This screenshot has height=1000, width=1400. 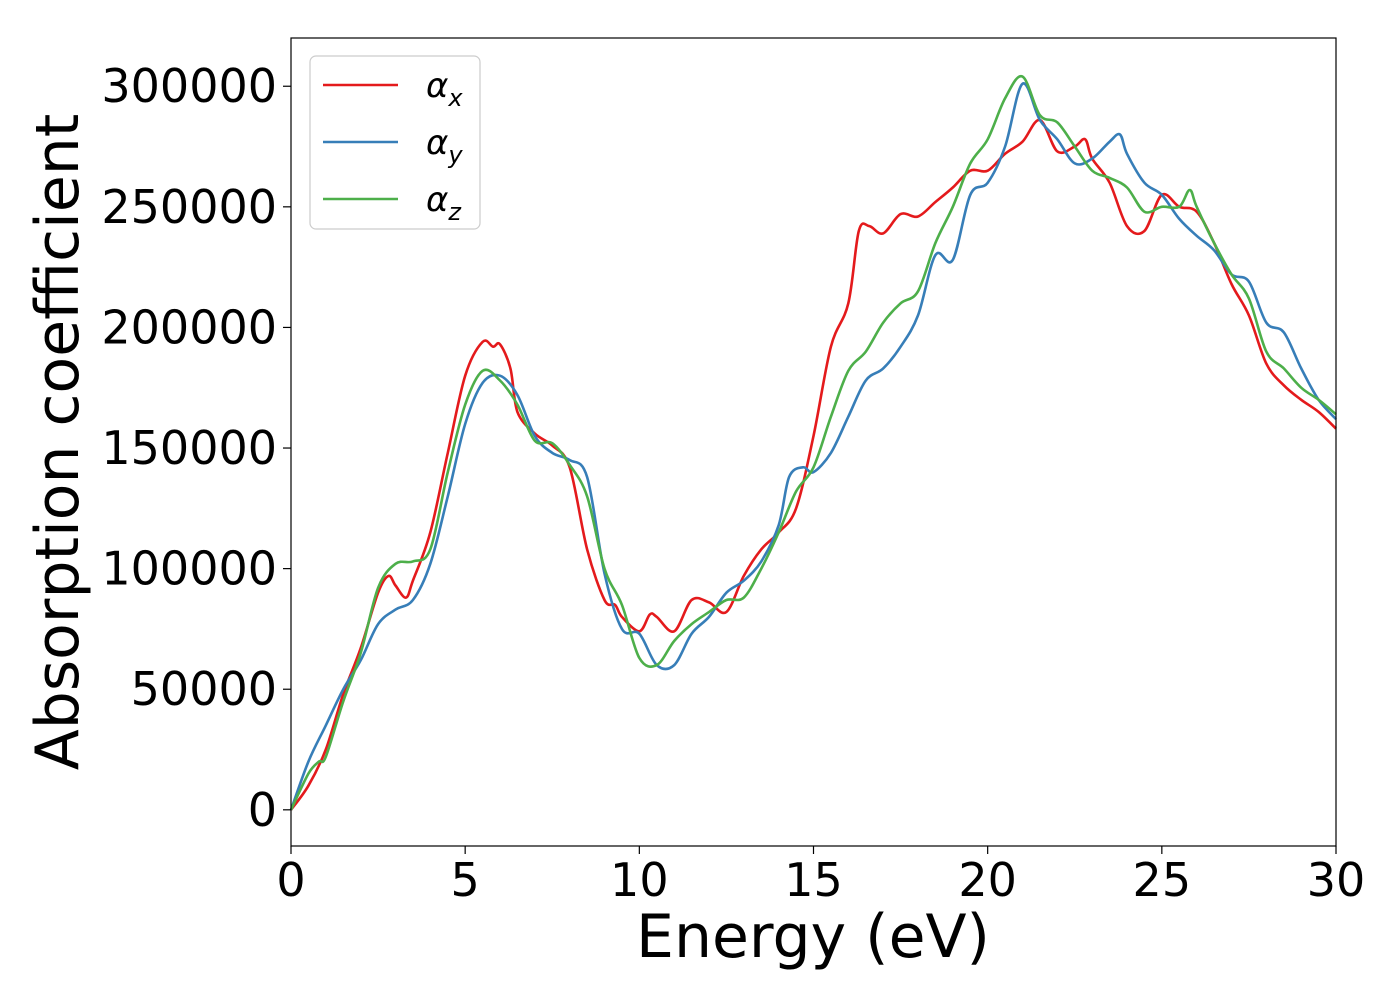 I want to click on x-tick-label: 30, so click(x=1336, y=880).